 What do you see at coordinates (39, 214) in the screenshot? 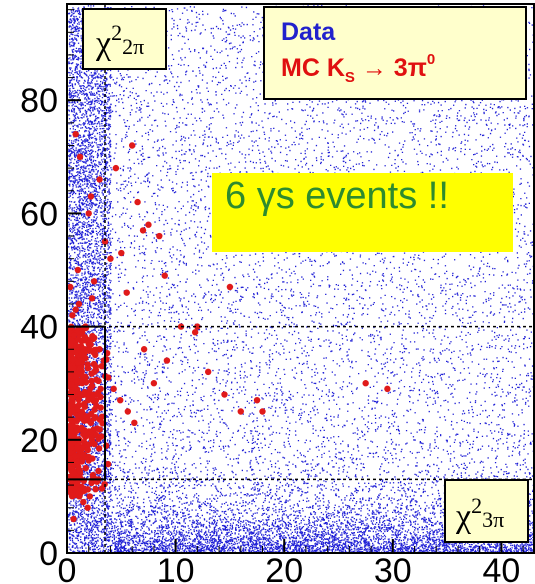
I see `y-tick-label: 60` at bounding box center [39, 214].